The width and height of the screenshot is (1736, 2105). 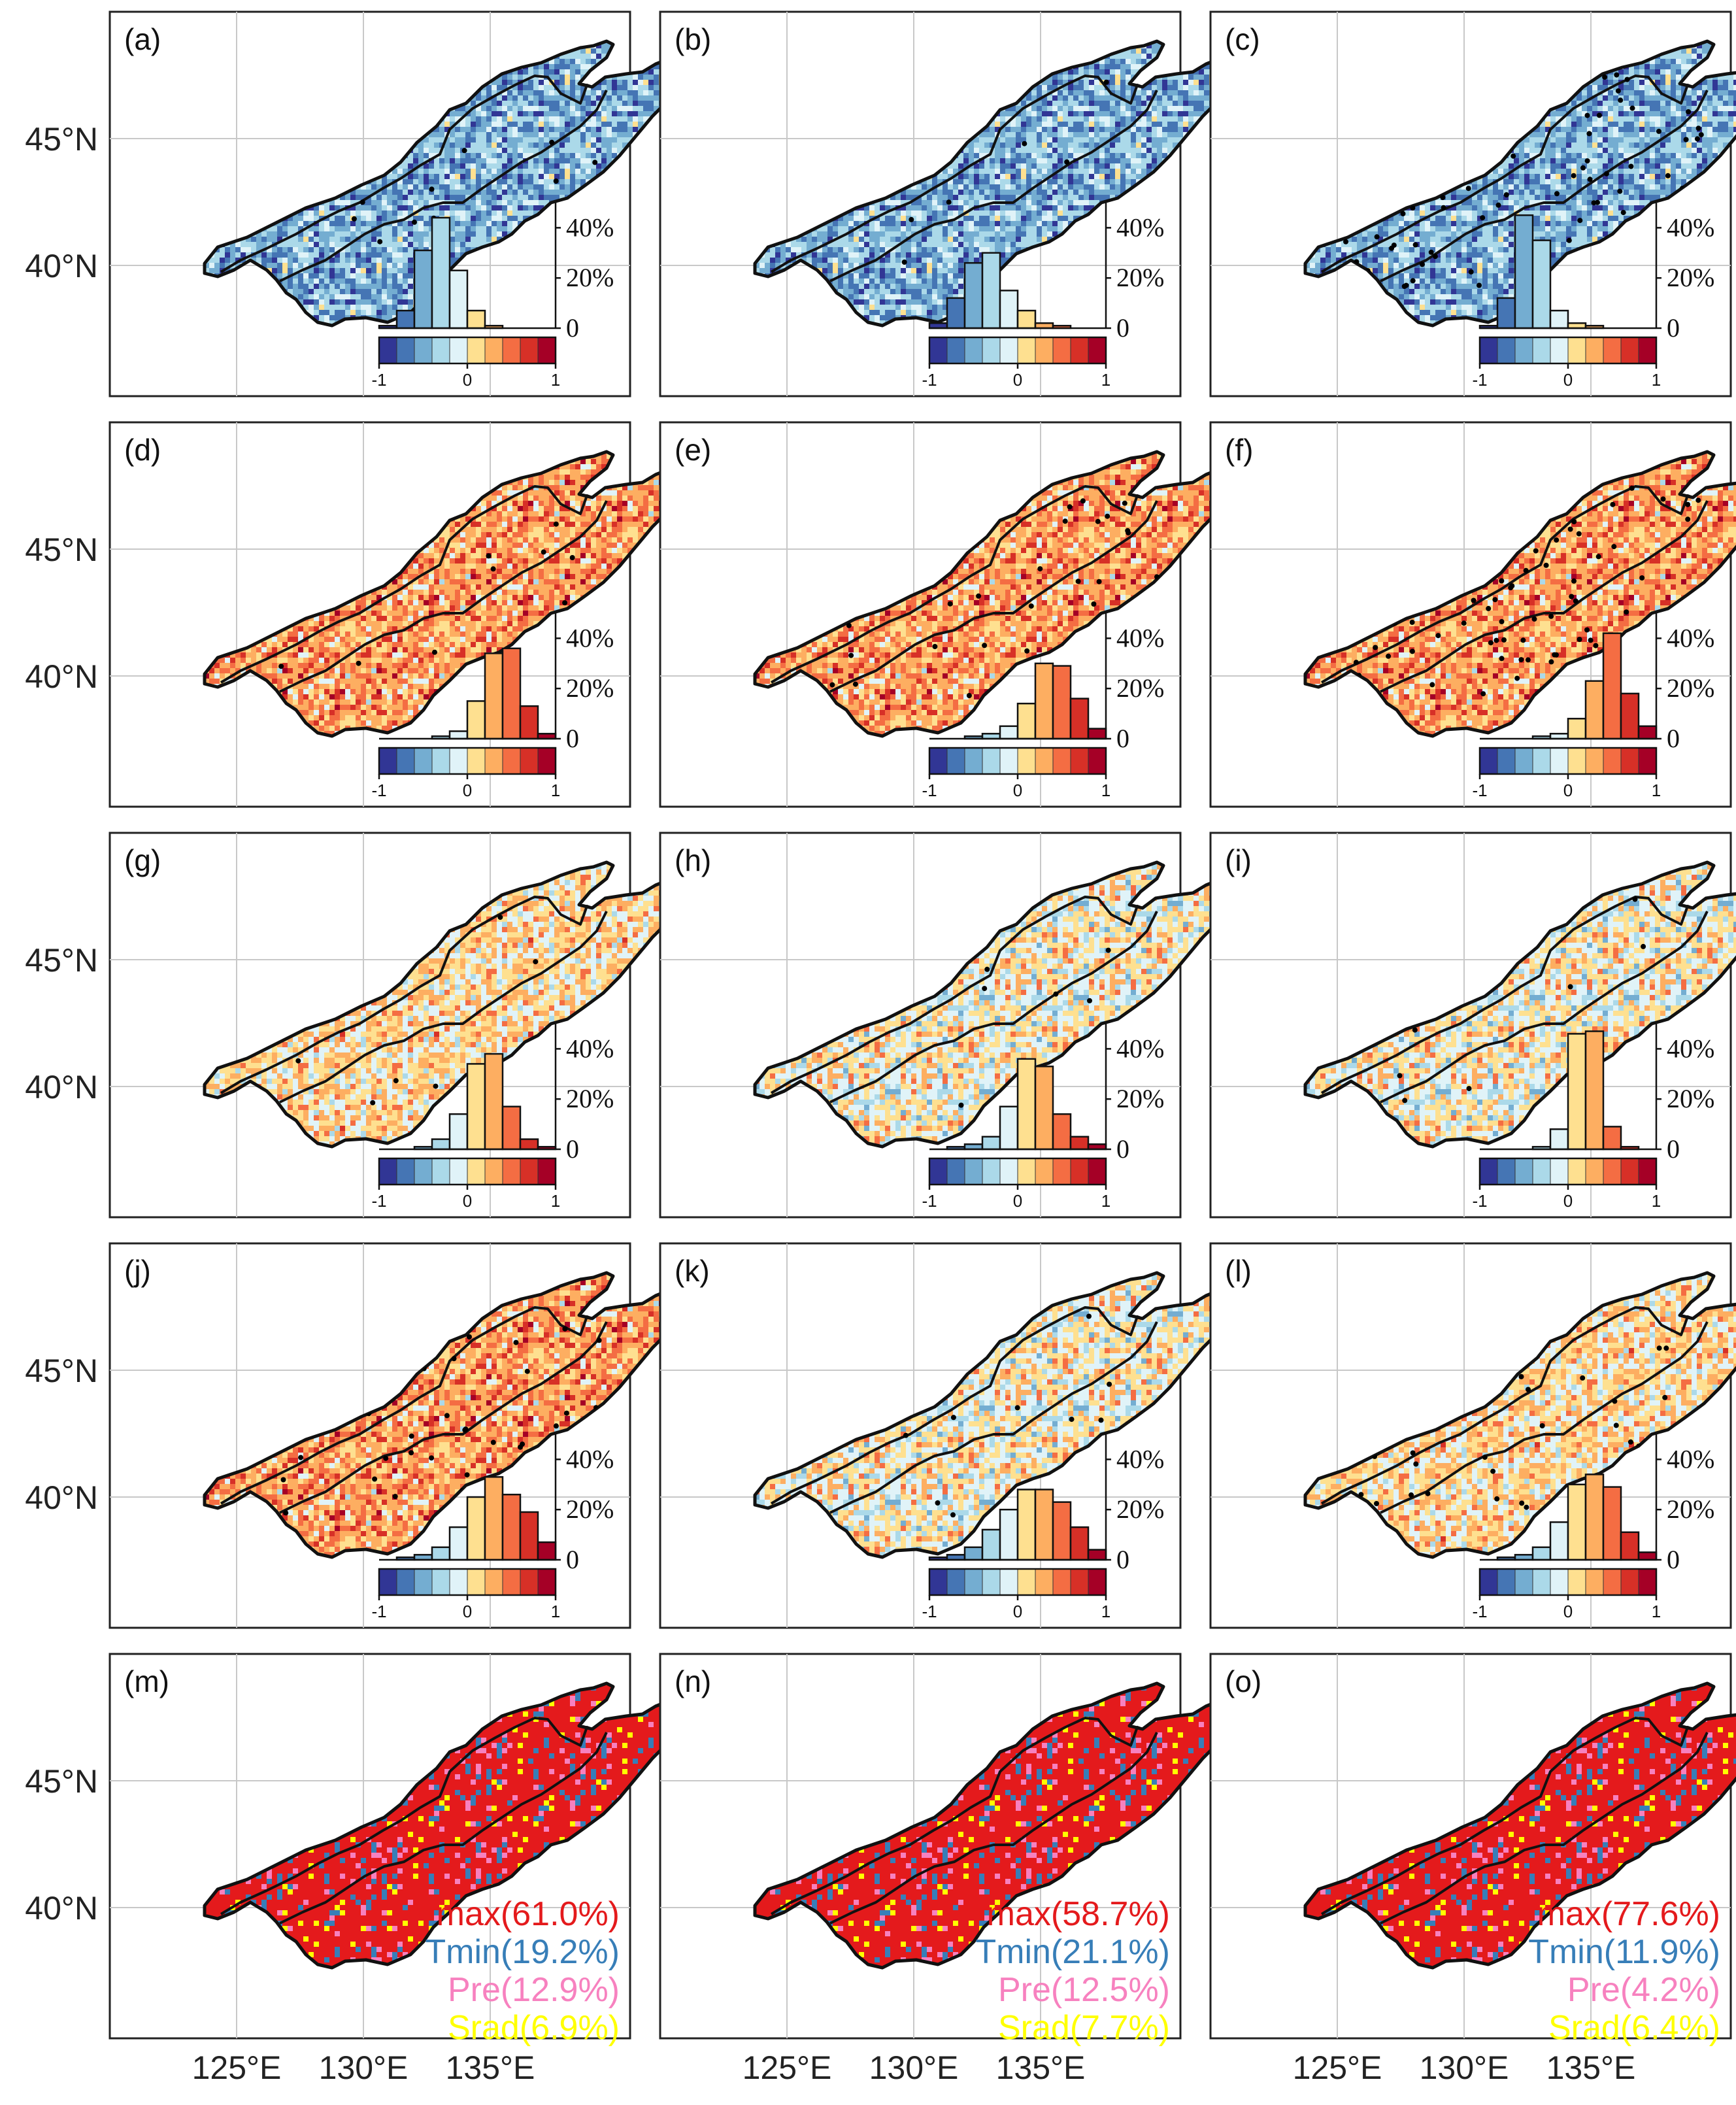 What do you see at coordinates (1520, 594) in the screenshot?
I see `region-map` at bounding box center [1520, 594].